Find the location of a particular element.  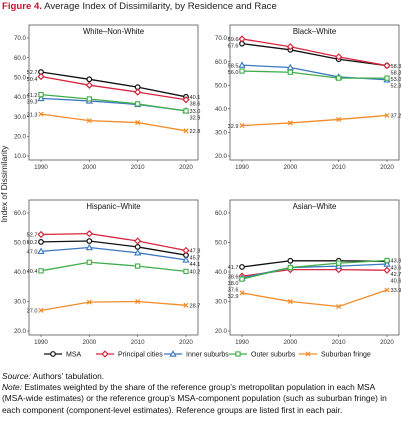

data-label: 37.6 is located at coordinates (233, 291).